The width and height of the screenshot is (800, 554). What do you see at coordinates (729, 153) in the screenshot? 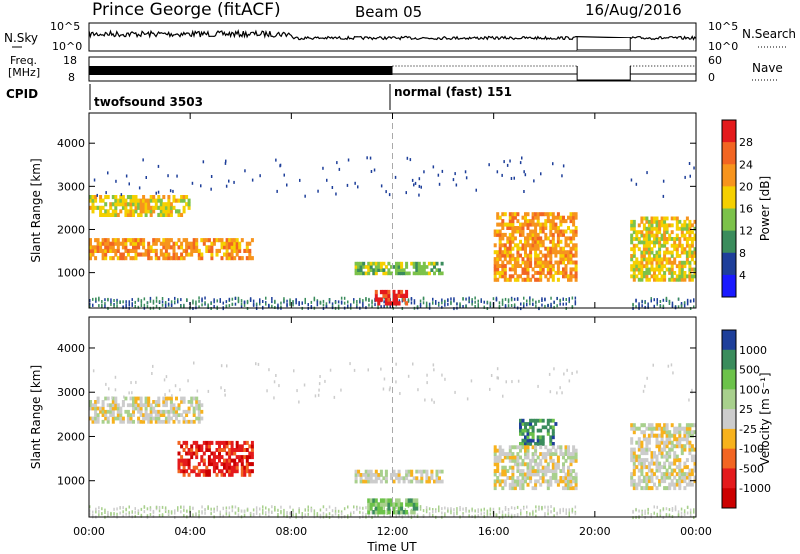
I see `colorbar-swatch` at bounding box center [729, 153].